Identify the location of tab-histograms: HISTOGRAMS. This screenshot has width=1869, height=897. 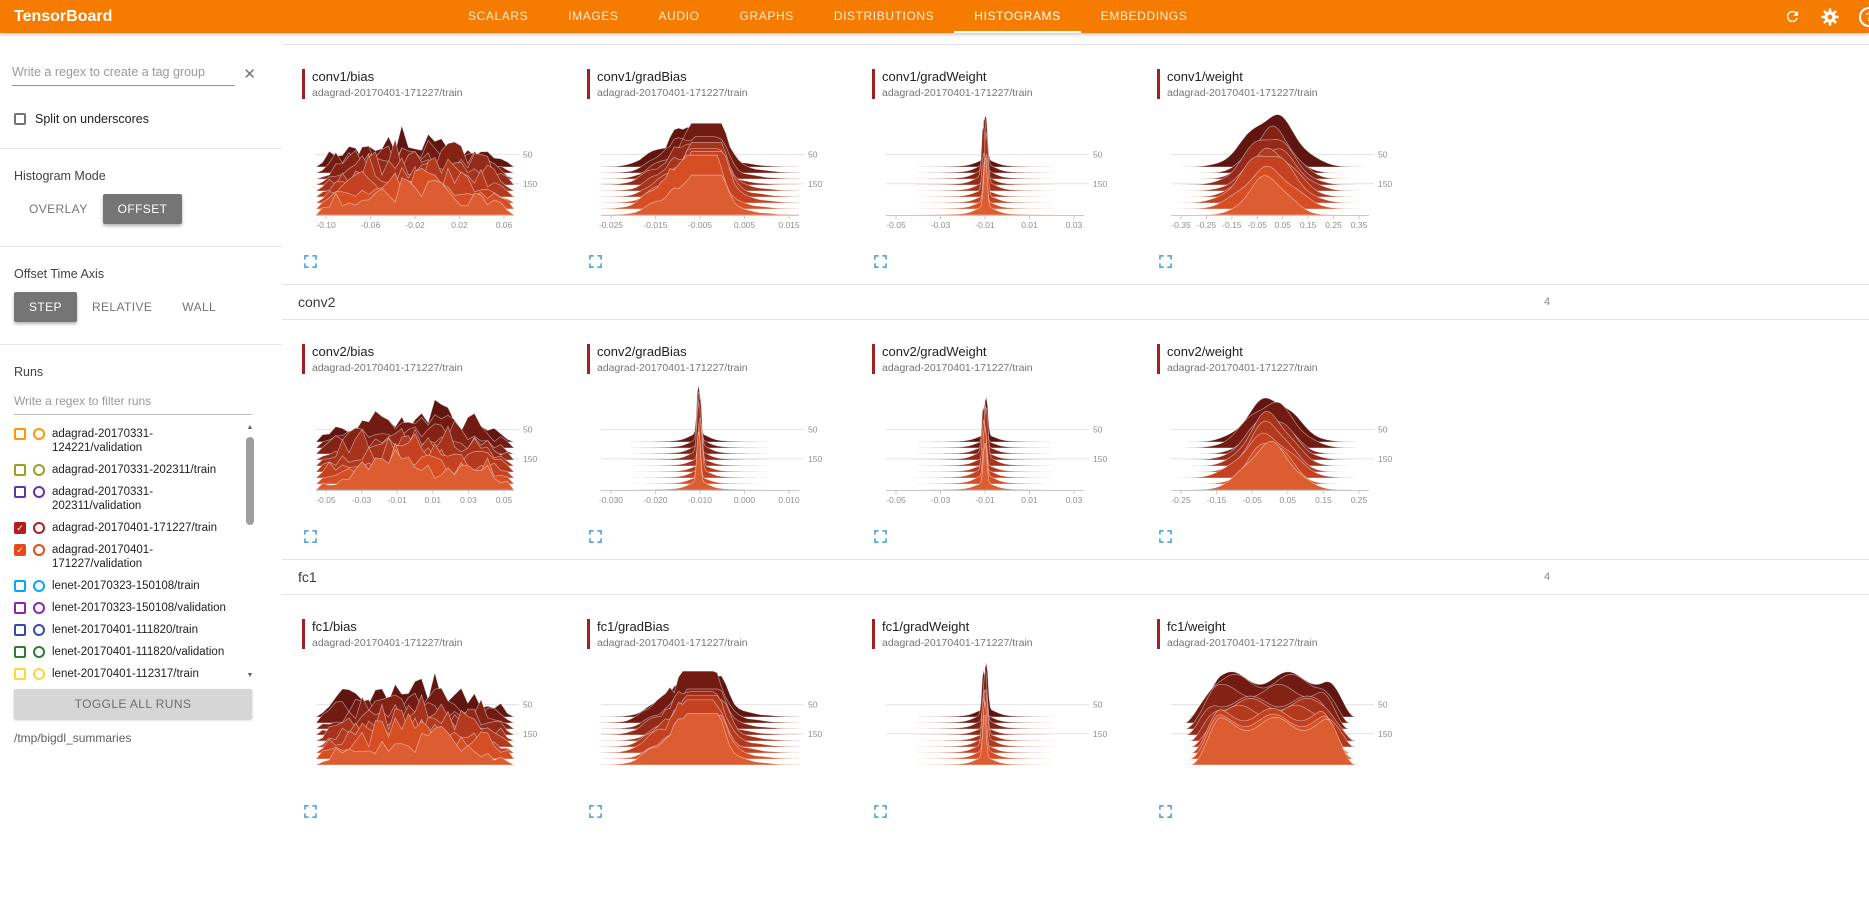
(1017, 16).